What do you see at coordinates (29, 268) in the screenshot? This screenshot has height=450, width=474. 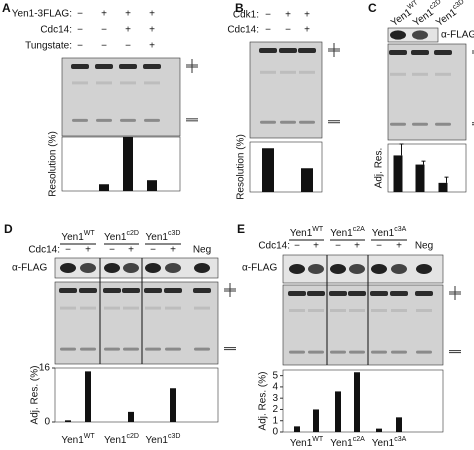 I see `blot-label: α-FLAG` at bounding box center [29, 268].